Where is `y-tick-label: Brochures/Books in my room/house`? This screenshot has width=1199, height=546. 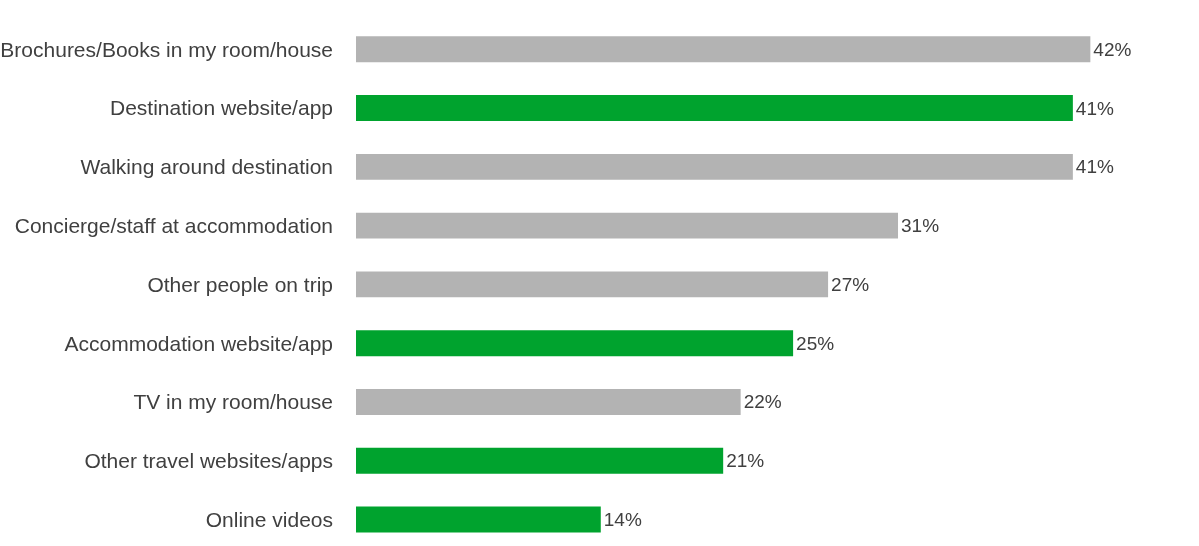 y-tick-label: Brochures/Books in my room/house is located at coordinates (166, 49).